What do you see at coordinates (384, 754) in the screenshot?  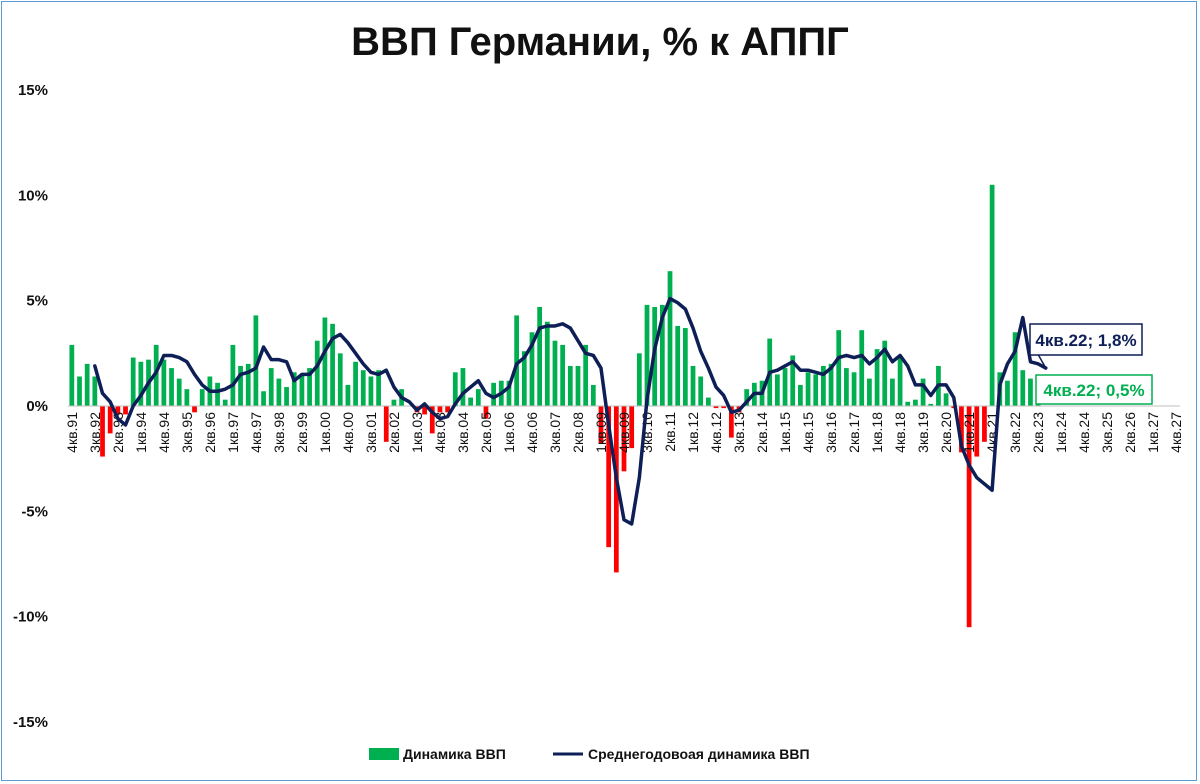 I see `legend-bar-swatch` at bounding box center [384, 754].